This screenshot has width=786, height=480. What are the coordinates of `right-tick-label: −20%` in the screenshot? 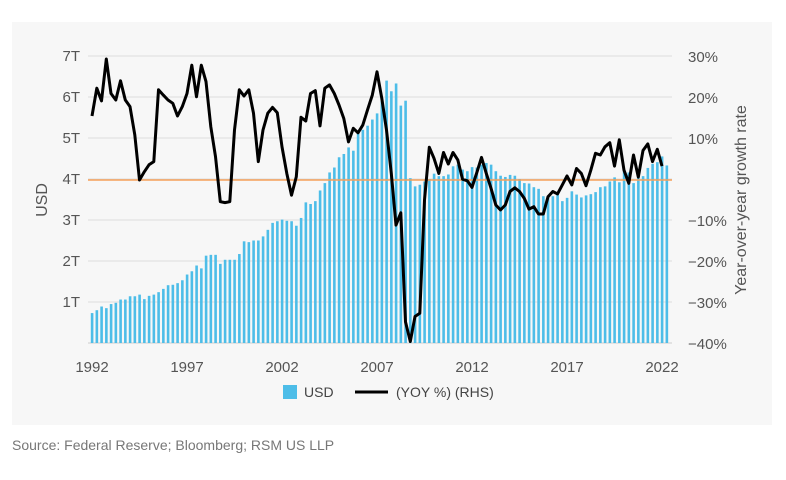 It's located at (707, 262).